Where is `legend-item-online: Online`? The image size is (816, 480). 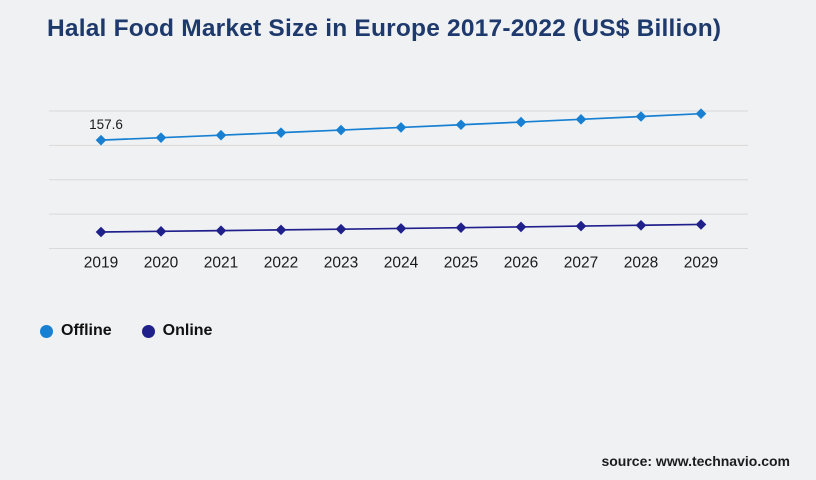
legend-item-online: Online is located at coordinates (177, 331).